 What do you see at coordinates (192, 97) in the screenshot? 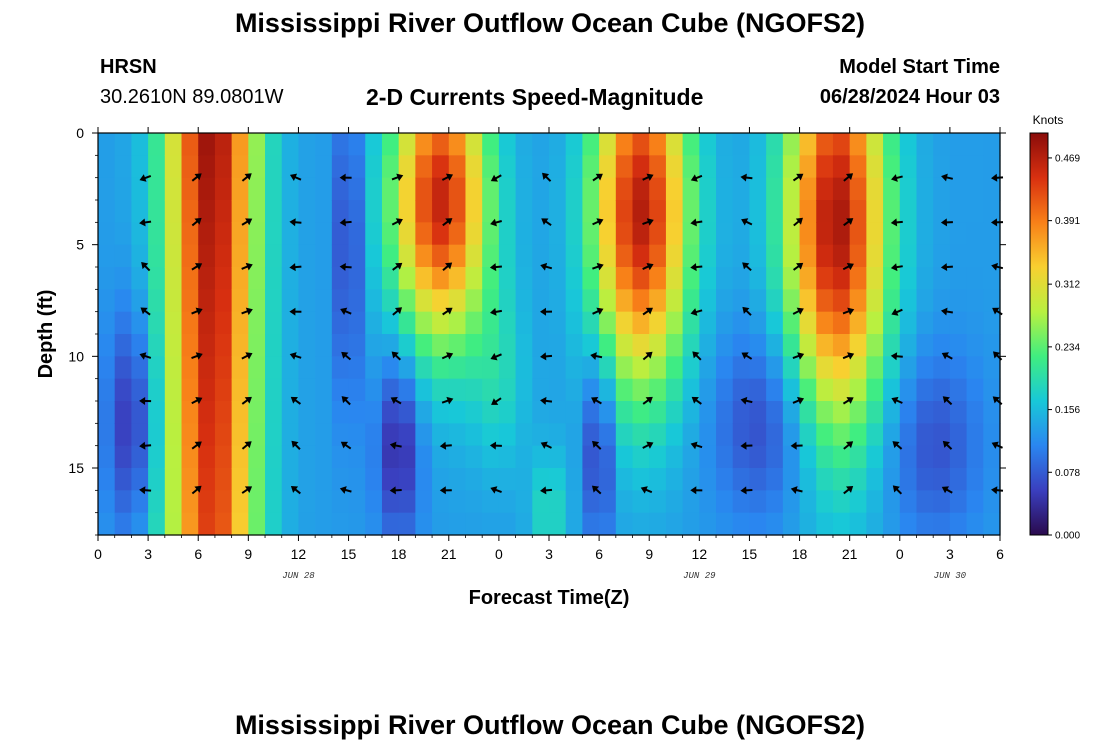
I see `station-coords: 30.2610N 89.0801W` at bounding box center [192, 97].